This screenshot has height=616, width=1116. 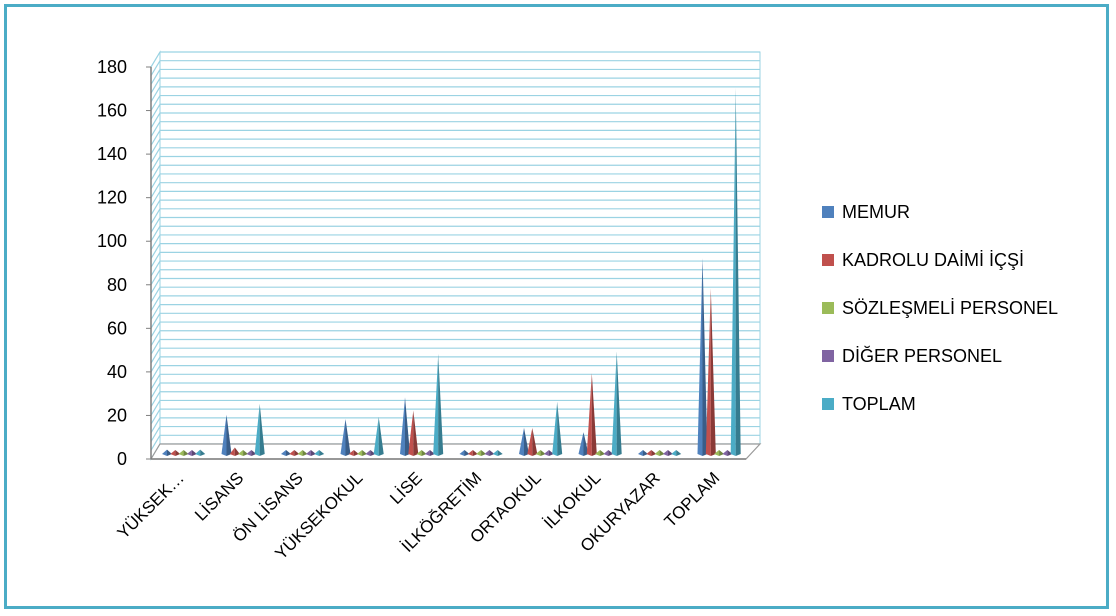 What do you see at coordinates (950, 308) in the screenshot?
I see `legend-label: SÖZLEŞMELİ PERSONEL` at bounding box center [950, 308].